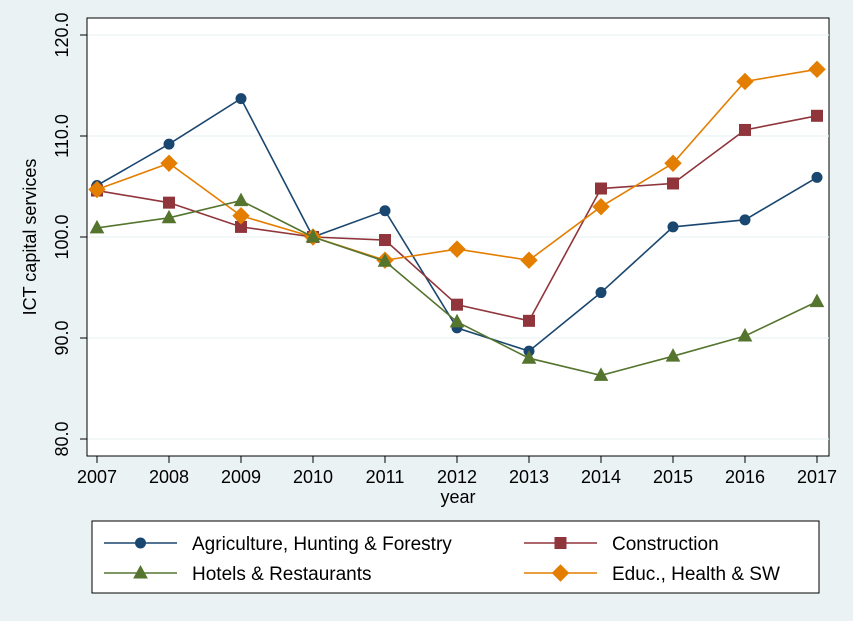  What do you see at coordinates (62, 34) in the screenshot?
I see `y-tick-label: 120.0` at bounding box center [62, 34].